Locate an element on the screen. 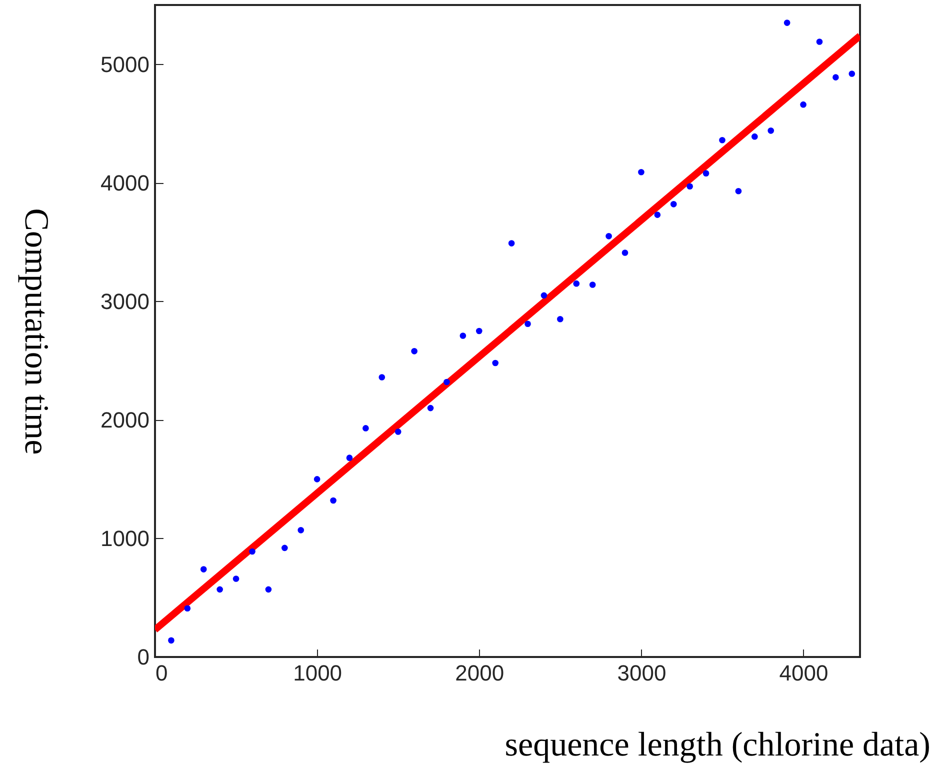 The height and width of the screenshot is (776, 937). y-tick-label: 3000 is located at coordinates (125, 301).